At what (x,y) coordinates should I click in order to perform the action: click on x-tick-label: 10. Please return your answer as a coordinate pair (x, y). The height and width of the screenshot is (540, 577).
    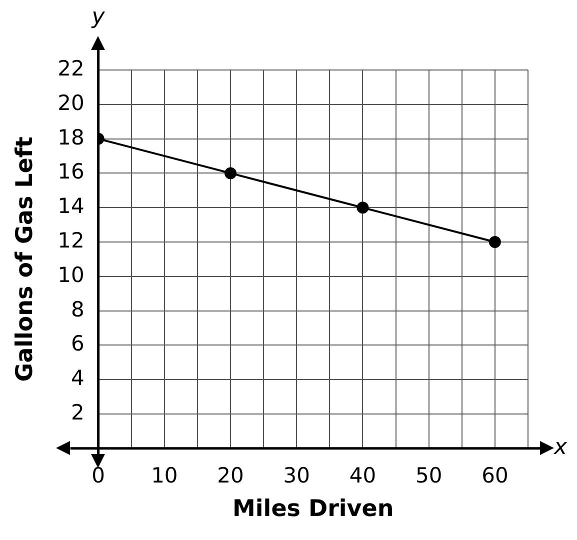
    Looking at the image, I should click on (164, 475).